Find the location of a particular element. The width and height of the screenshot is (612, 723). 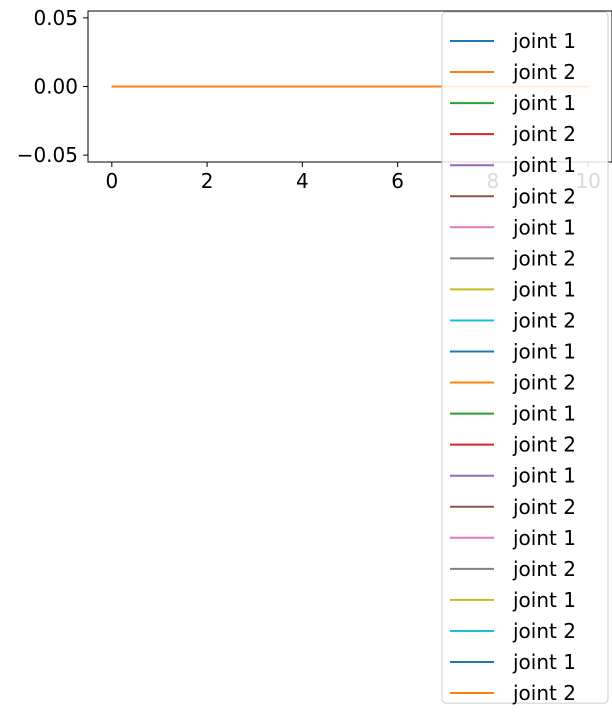

y-axis: 0.05 0.00 −0.05 is located at coordinates (52, 86).